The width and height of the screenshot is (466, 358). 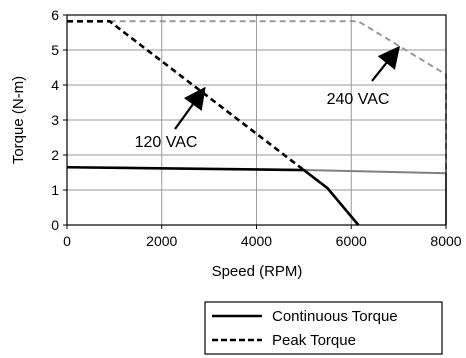 What do you see at coordinates (257, 271) in the screenshot?
I see `x-axis-title: Speed (RPM)` at bounding box center [257, 271].